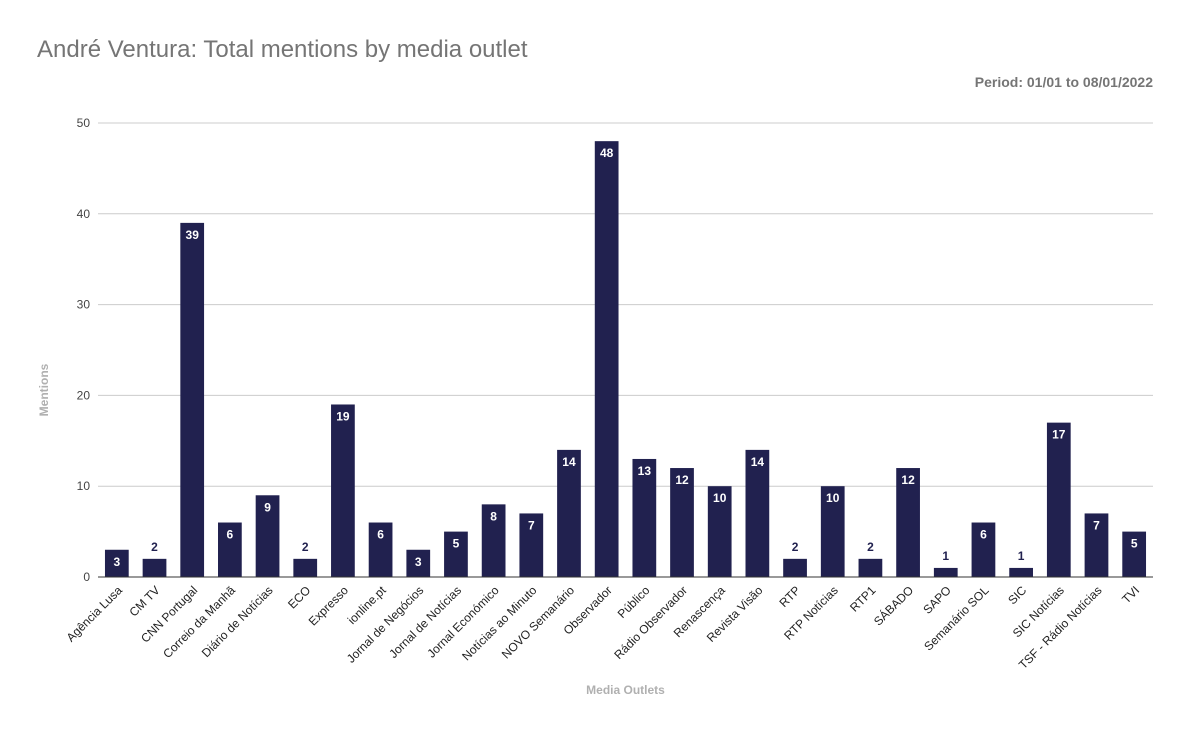 This screenshot has width=1190, height=735. What do you see at coordinates (645, 471) in the screenshot?
I see `data-label: 13` at bounding box center [645, 471].